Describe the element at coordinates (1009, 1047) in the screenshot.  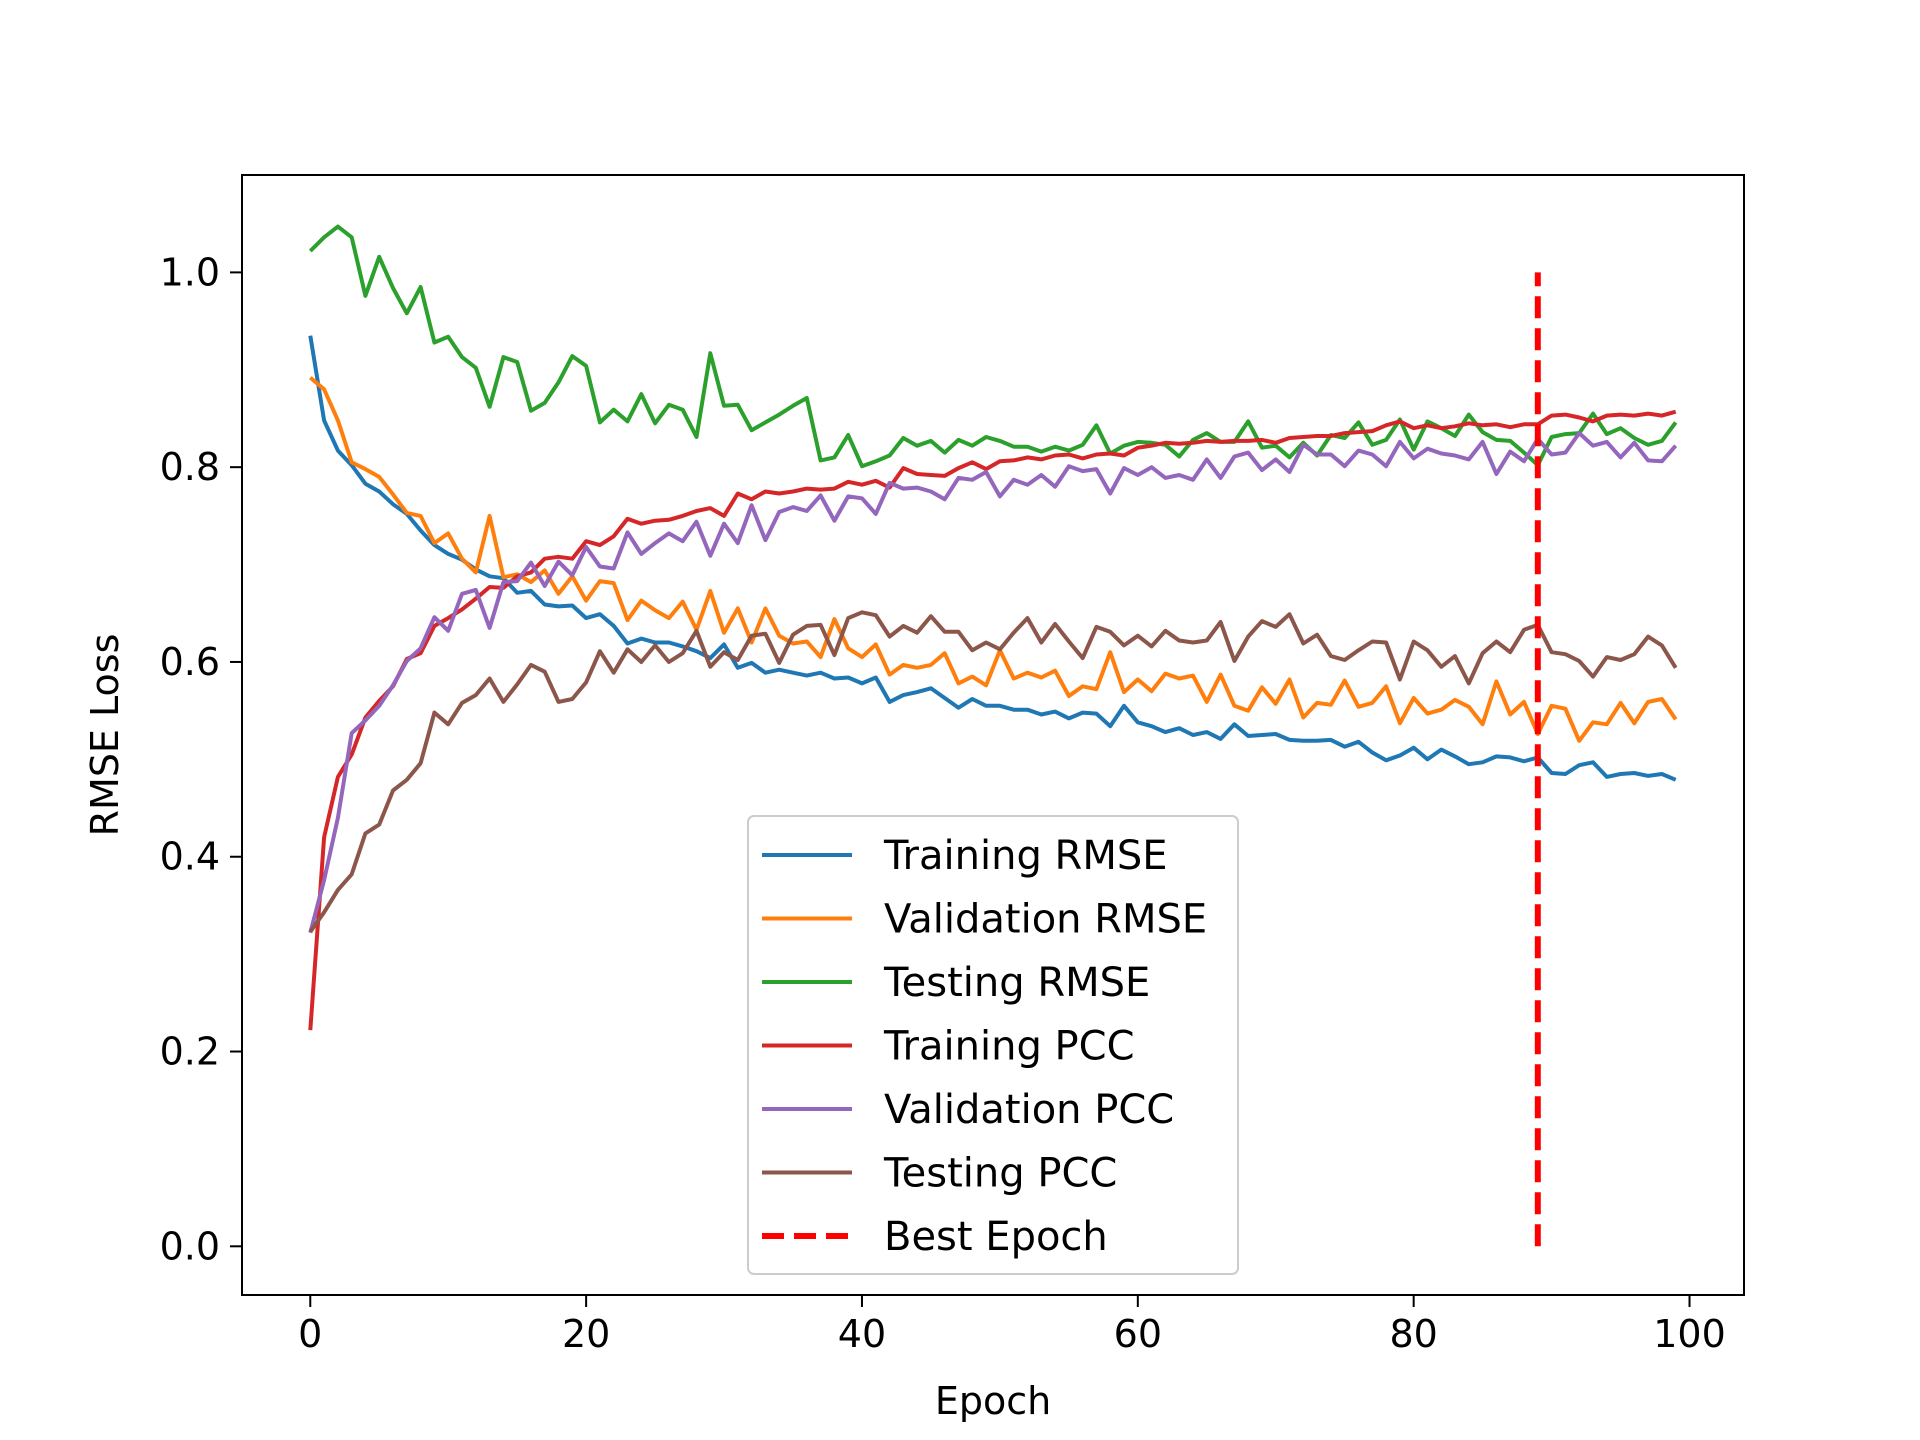
I see `legend-label-training-pcc: Training PCC` at that location.